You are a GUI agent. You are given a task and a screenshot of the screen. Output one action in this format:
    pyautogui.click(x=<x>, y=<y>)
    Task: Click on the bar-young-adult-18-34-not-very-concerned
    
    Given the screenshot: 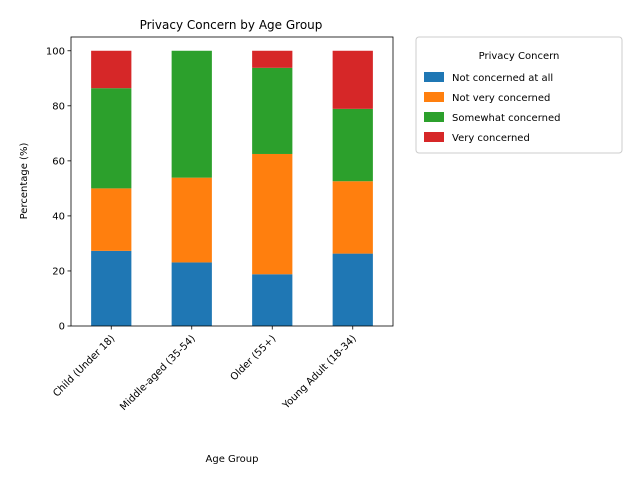 What is the action you would take?
    pyautogui.click(x=352, y=217)
    